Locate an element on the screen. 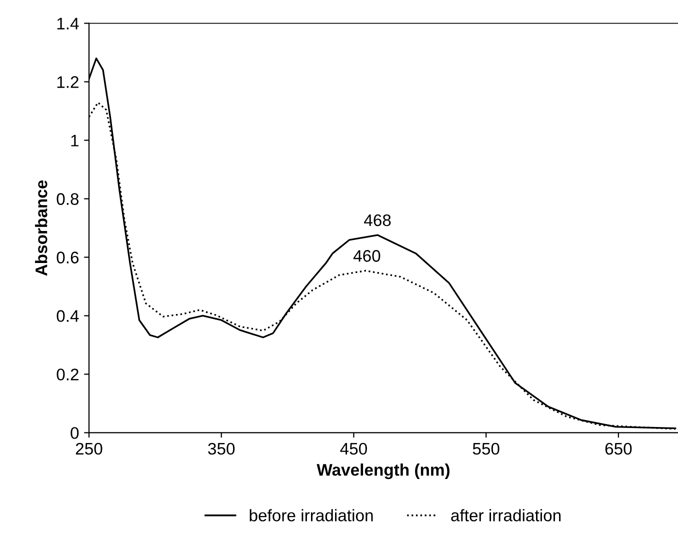 The width and height of the screenshot is (678, 546). annotation: 468 is located at coordinates (377, 220).